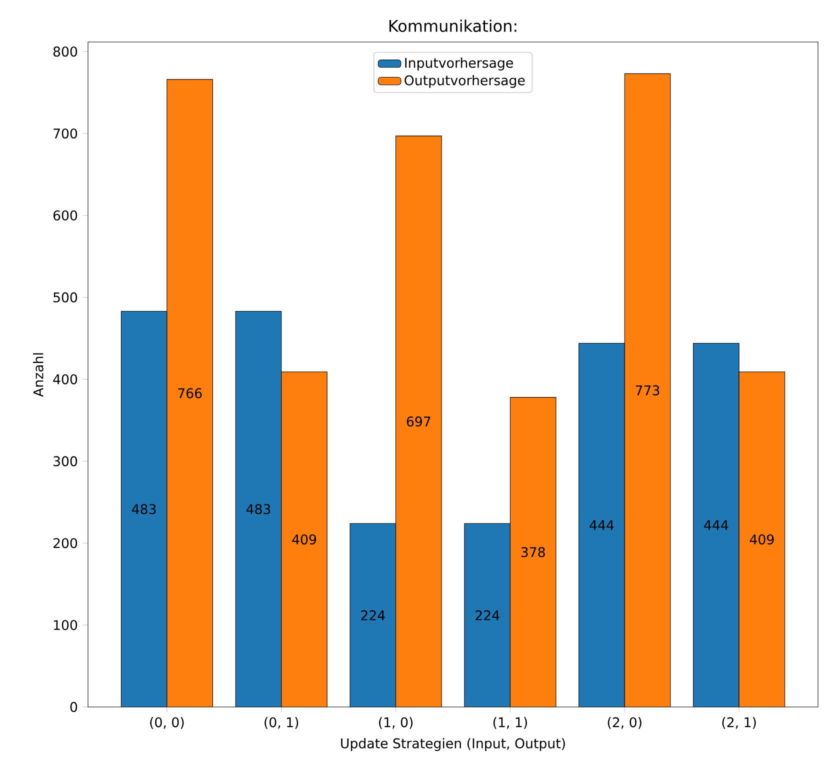 The height and width of the screenshot is (771, 832). What do you see at coordinates (66, 133) in the screenshot?
I see `y-tick-label: 700` at bounding box center [66, 133].